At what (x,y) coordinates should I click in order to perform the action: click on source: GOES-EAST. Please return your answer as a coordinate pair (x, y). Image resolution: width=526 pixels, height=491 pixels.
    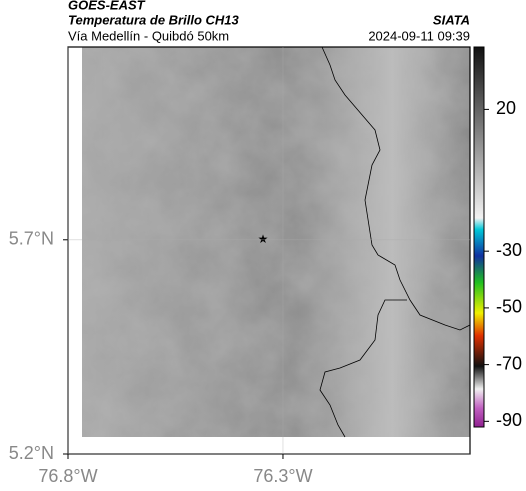
    Looking at the image, I should click on (107, 6).